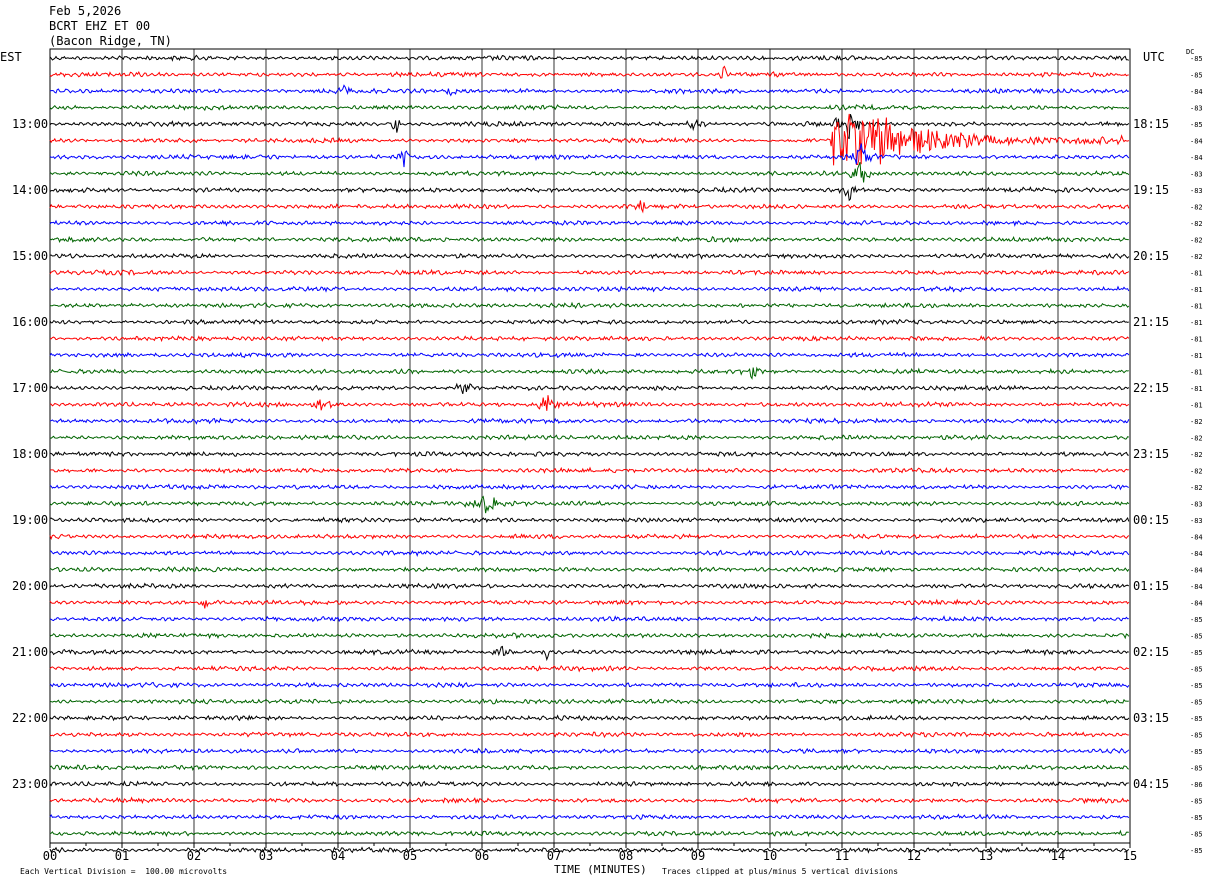 This screenshot has width=1210, height=886. Describe the element at coordinates (266, 856) in the screenshot. I see `x-tick-label: 03` at that location.